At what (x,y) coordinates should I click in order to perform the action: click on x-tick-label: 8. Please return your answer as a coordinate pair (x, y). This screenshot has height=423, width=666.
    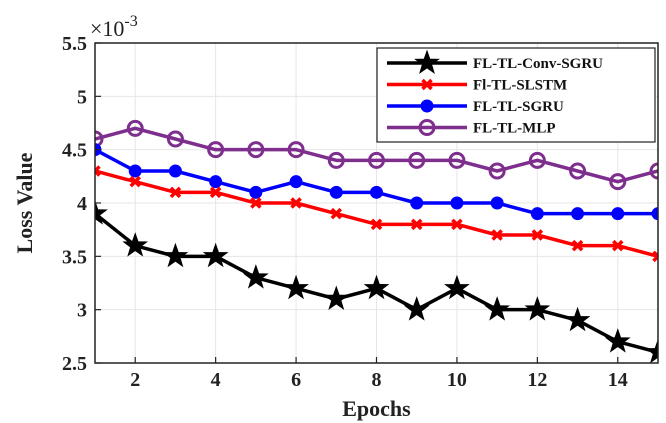
    Looking at the image, I should click on (377, 380).